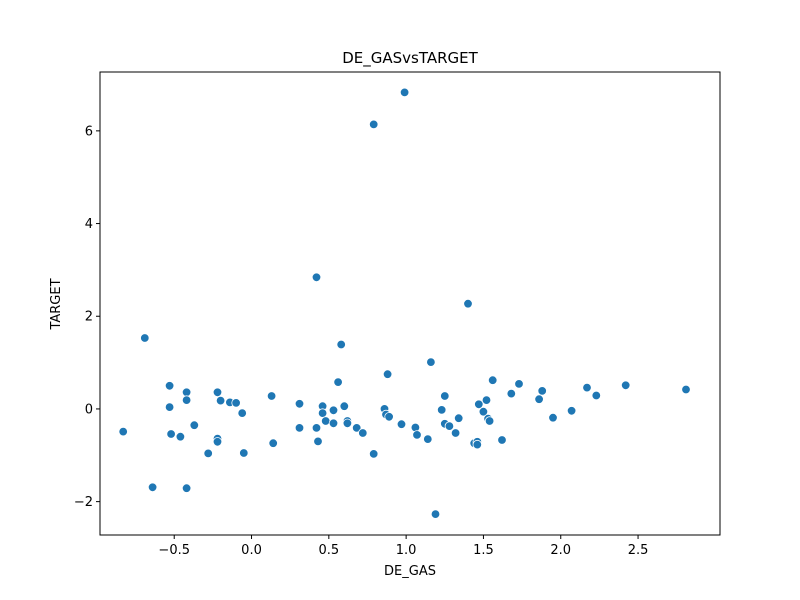 This screenshot has width=800, height=600. Describe the element at coordinates (328, 550) in the screenshot. I see `x-tick-label: 0.5` at that location.